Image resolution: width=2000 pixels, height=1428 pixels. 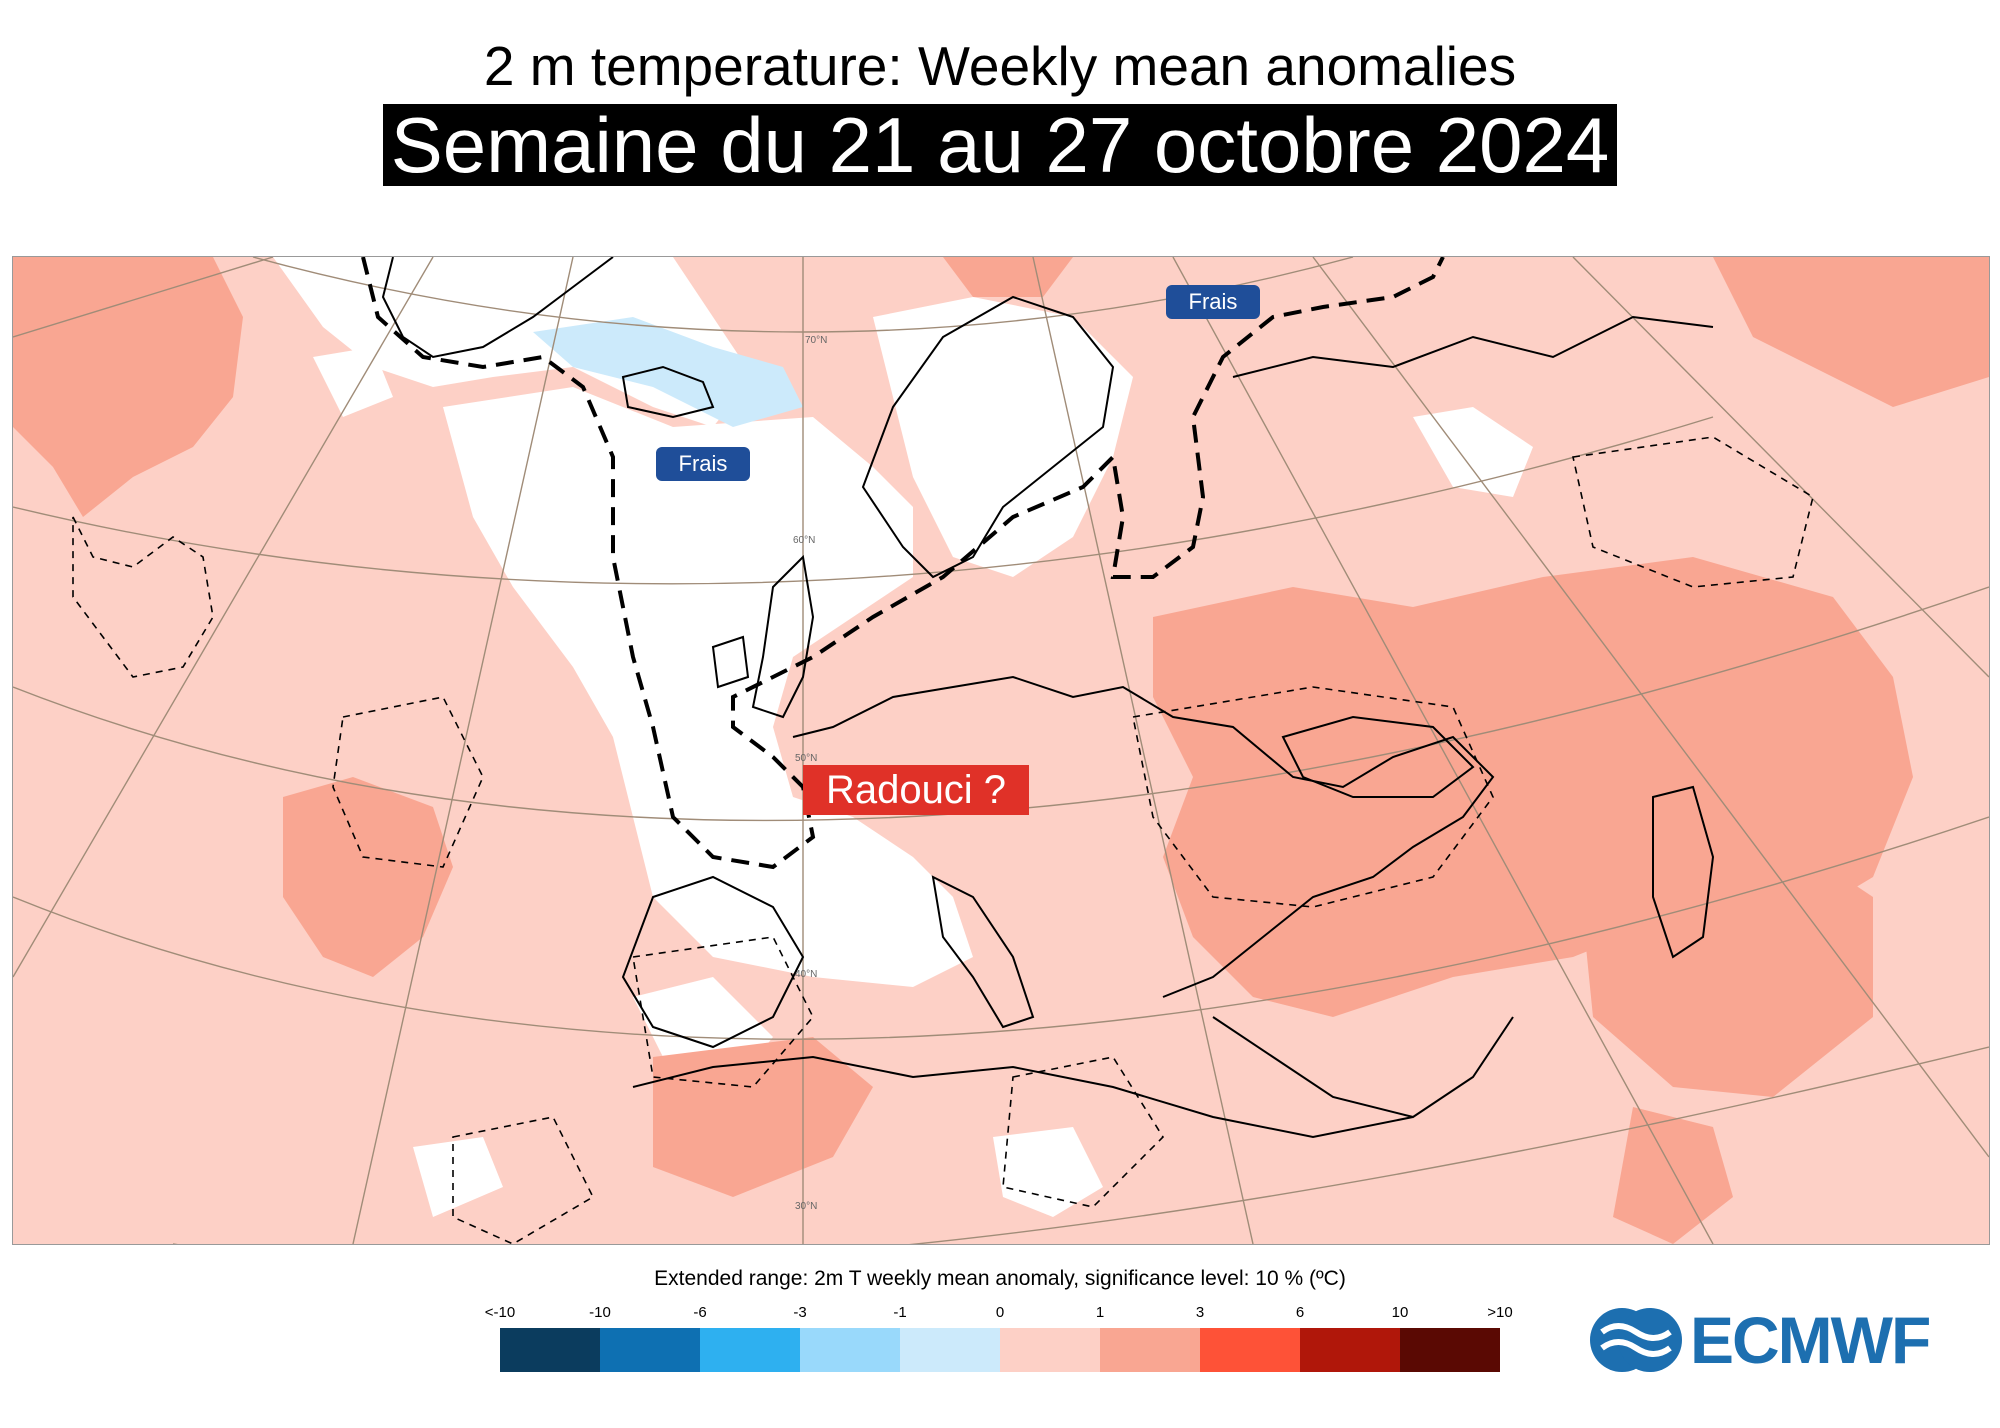 I want to click on legend-tick: 6, so click(x=1300, y=1312).